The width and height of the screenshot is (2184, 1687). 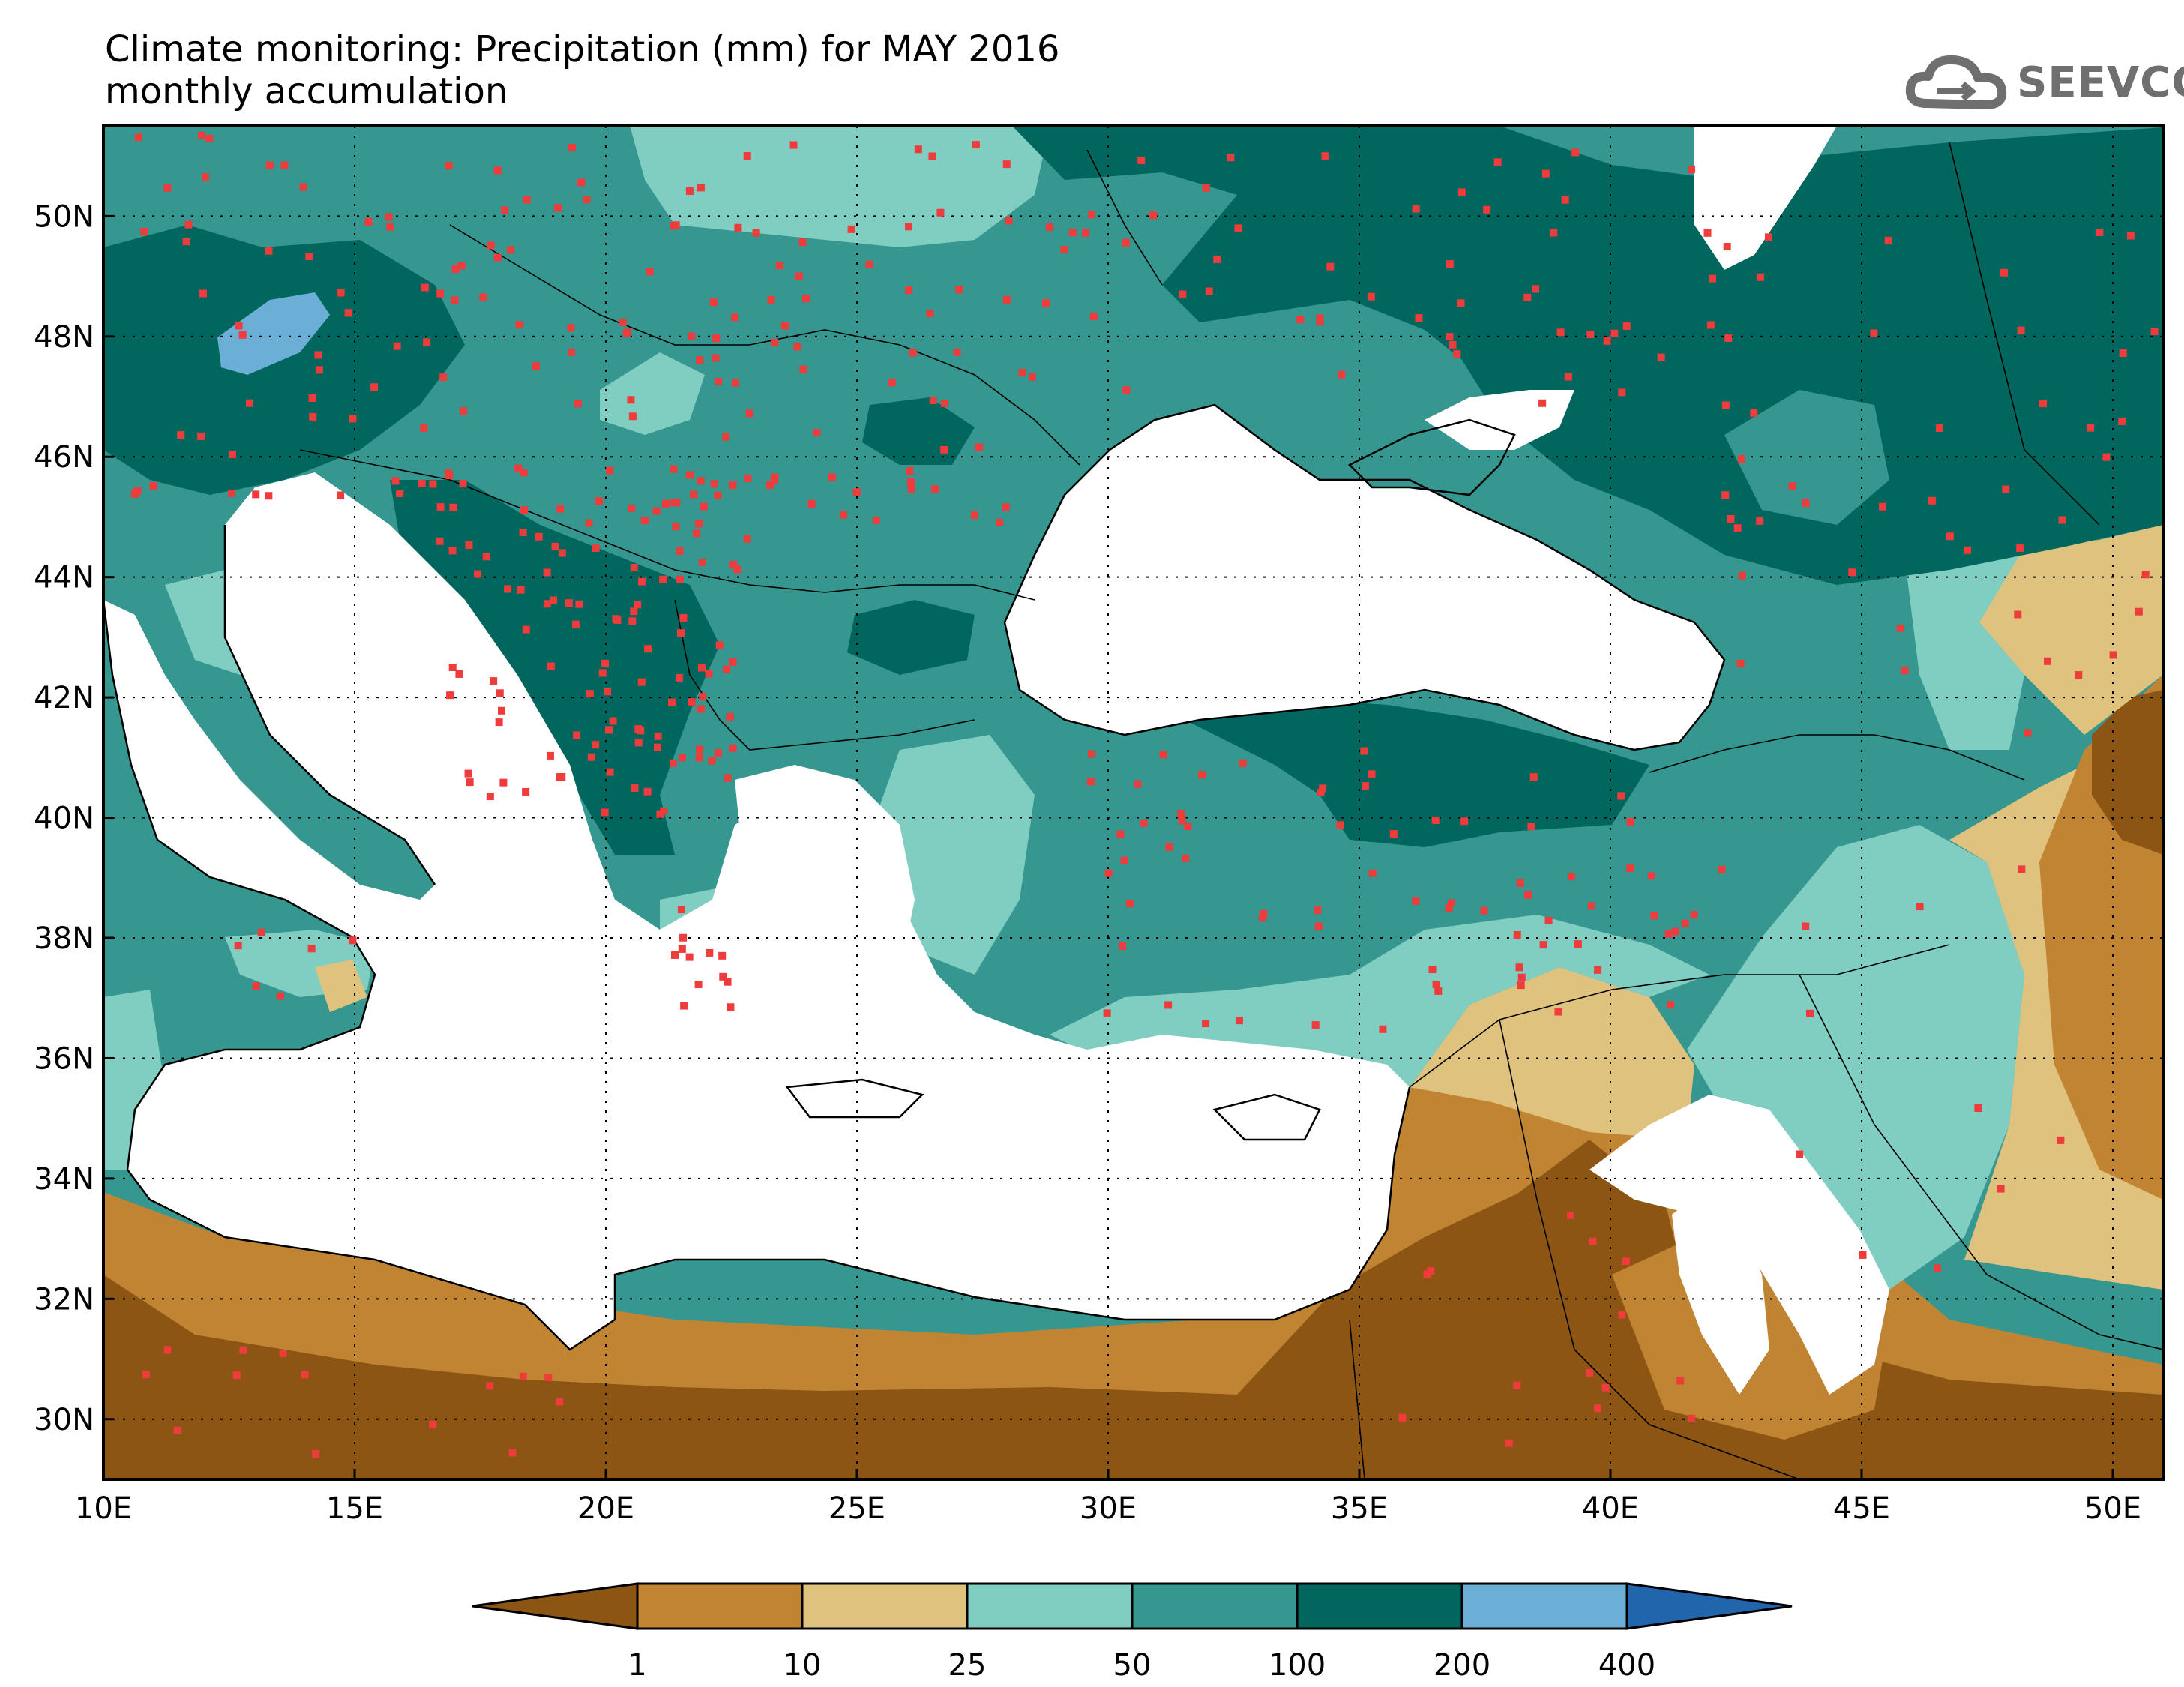 What do you see at coordinates (64, 819) in the screenshot?
I see `lat-tick-label: 40N` at bounding box center [64, 819].